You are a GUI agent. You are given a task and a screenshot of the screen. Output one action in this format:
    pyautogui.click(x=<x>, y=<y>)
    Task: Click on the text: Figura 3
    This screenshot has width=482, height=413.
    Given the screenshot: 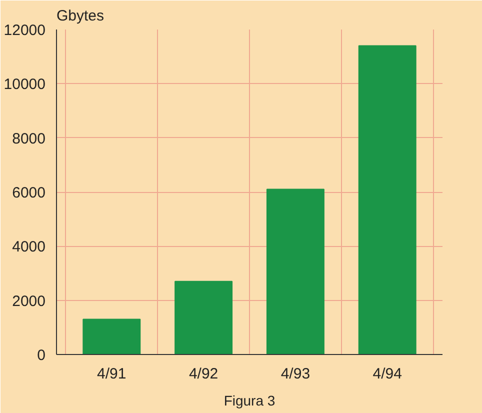 What is the action you would take?
    pyautogui.click(x=250, y=400)
    